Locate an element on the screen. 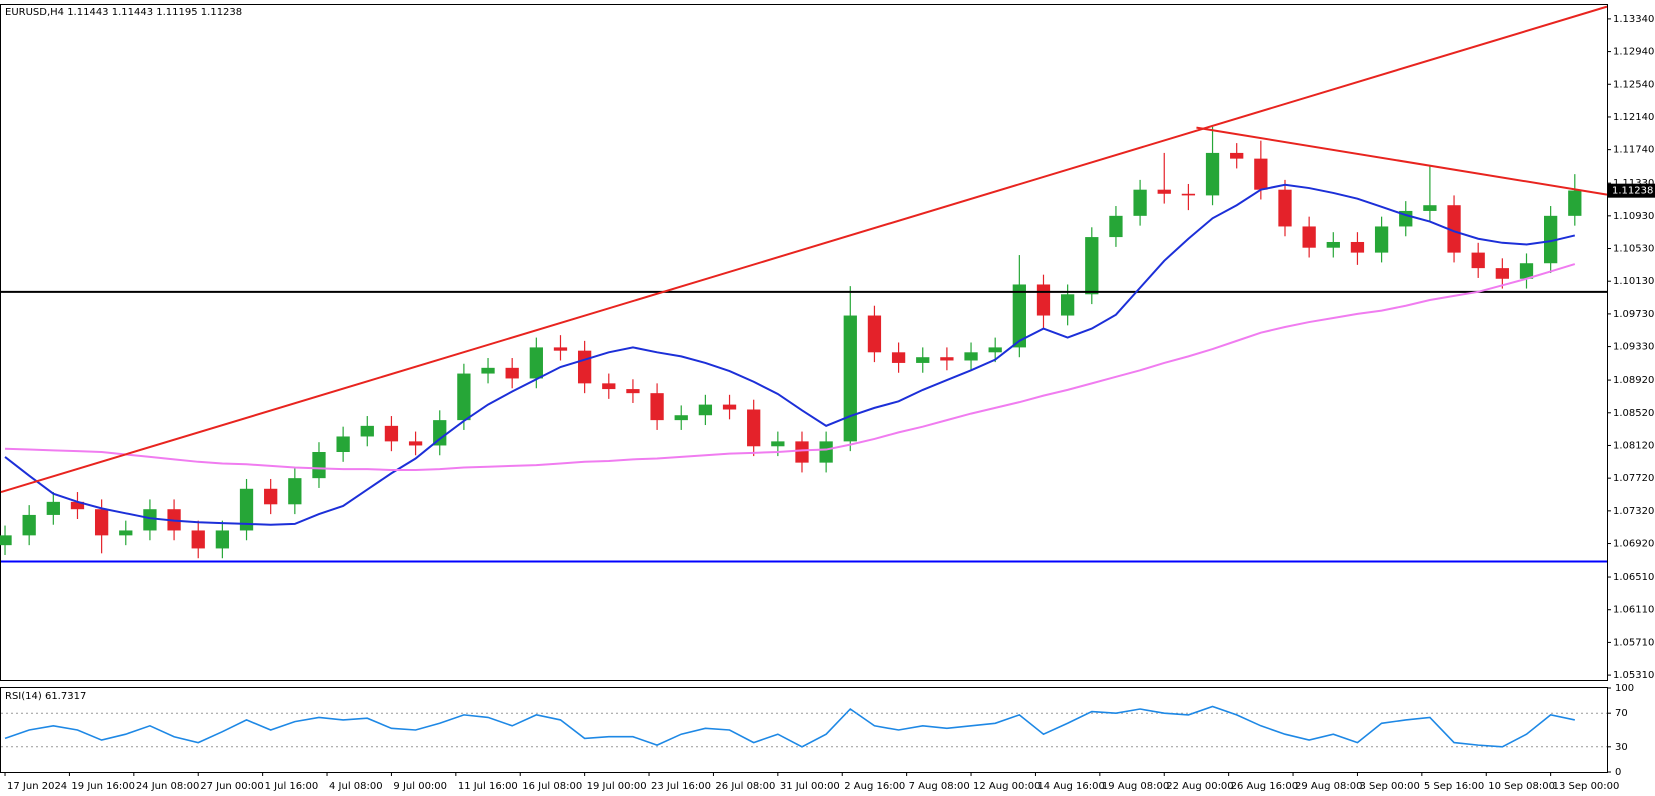  rsi-panel-frame is located at coordinates (804, 730).